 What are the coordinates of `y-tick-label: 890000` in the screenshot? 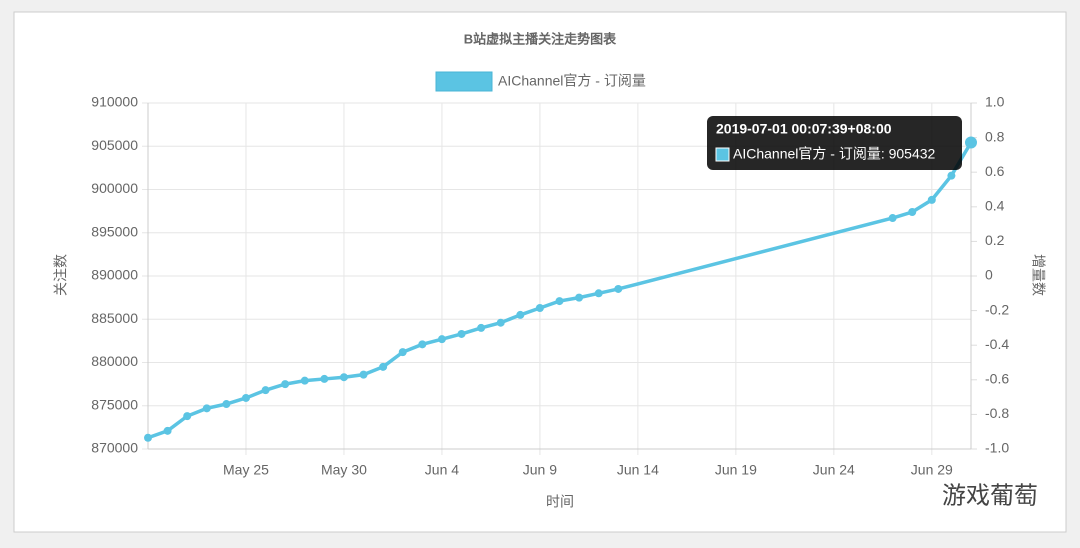 It's located at (114, 275).